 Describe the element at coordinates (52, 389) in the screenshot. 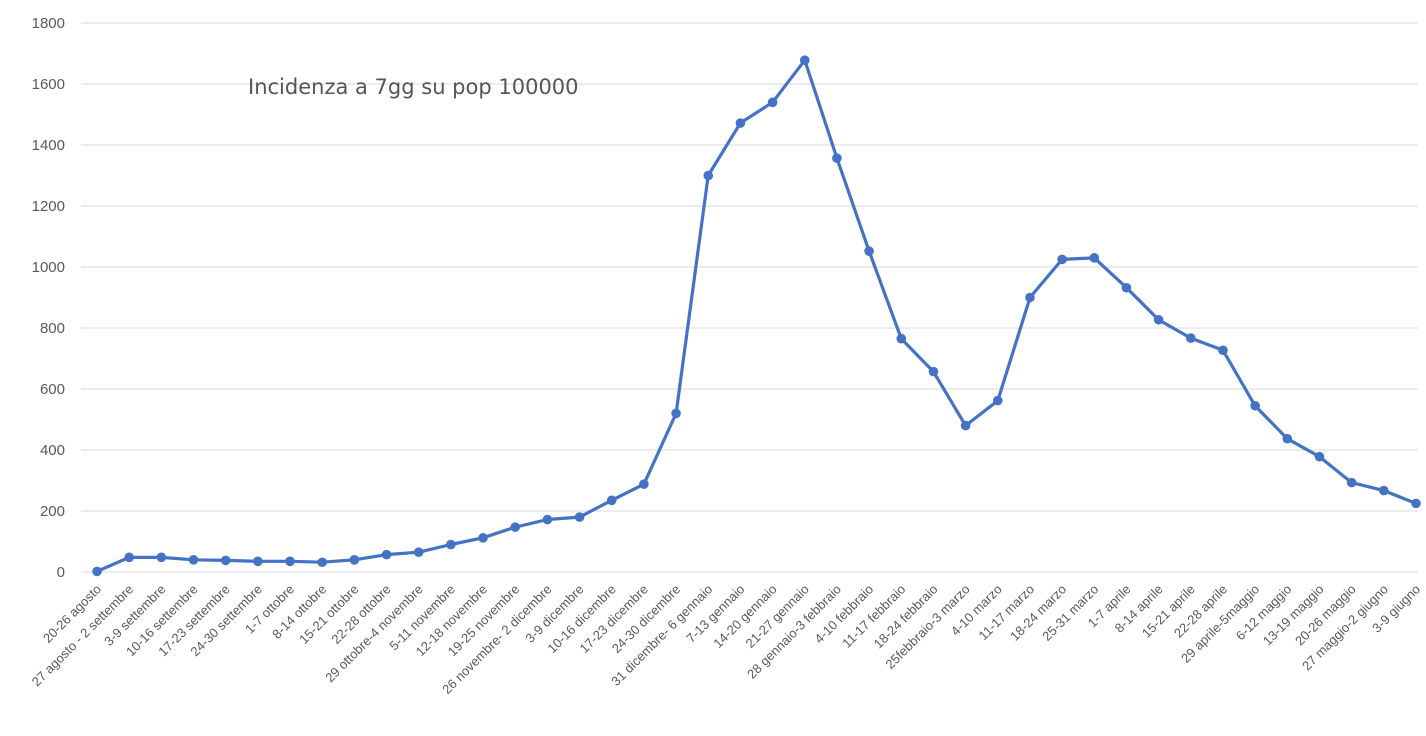

I see `y-tick-label: 600` at that location.